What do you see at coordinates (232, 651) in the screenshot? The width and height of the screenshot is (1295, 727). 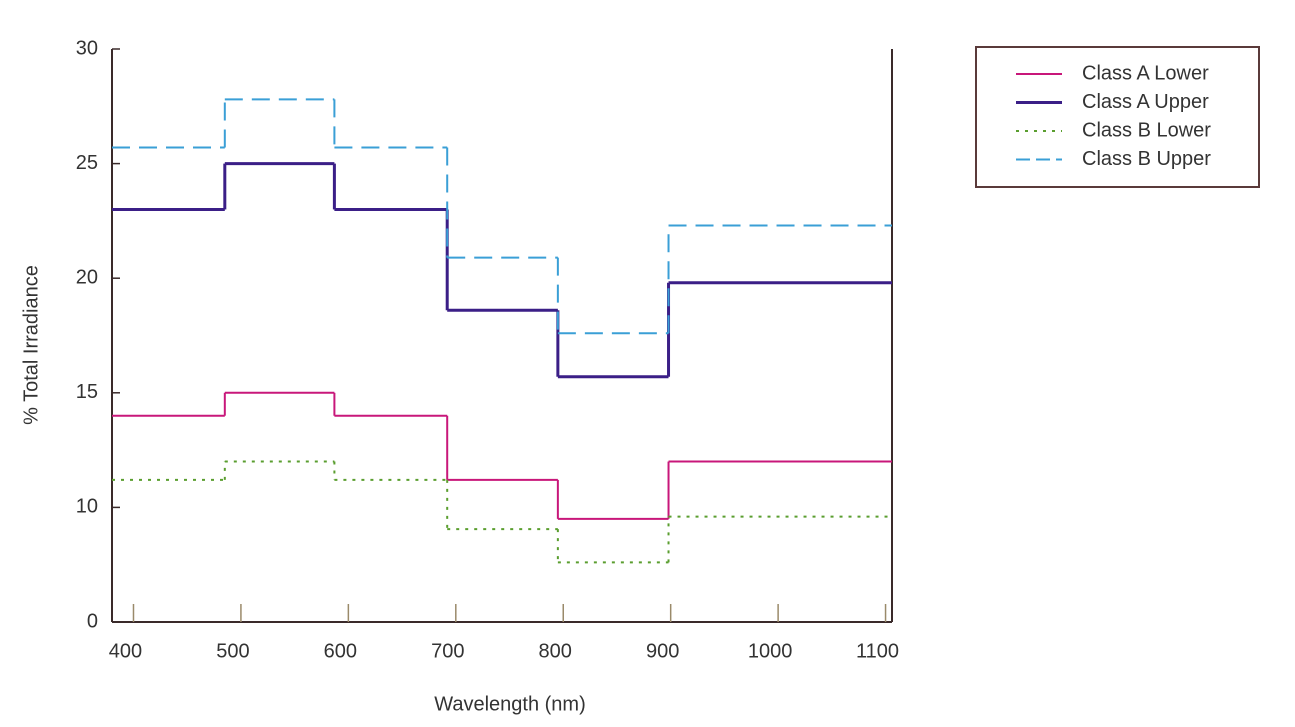 I see `x-tick-label: 500` at bounding box center [232, 651].